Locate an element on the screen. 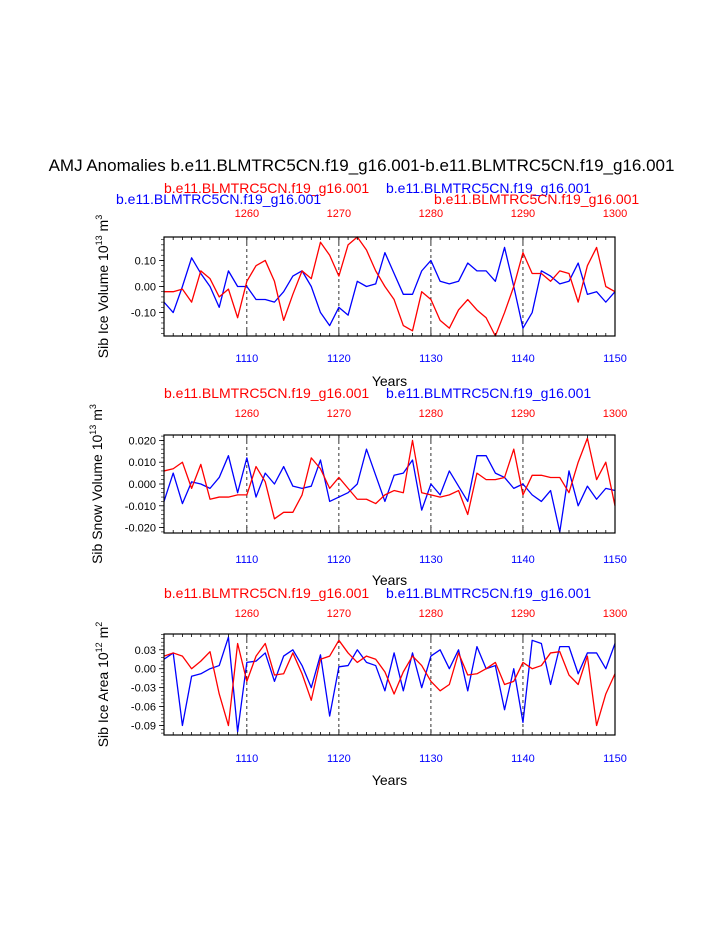  y-tick-label: 0.03 is located at coordinates (145, 651).